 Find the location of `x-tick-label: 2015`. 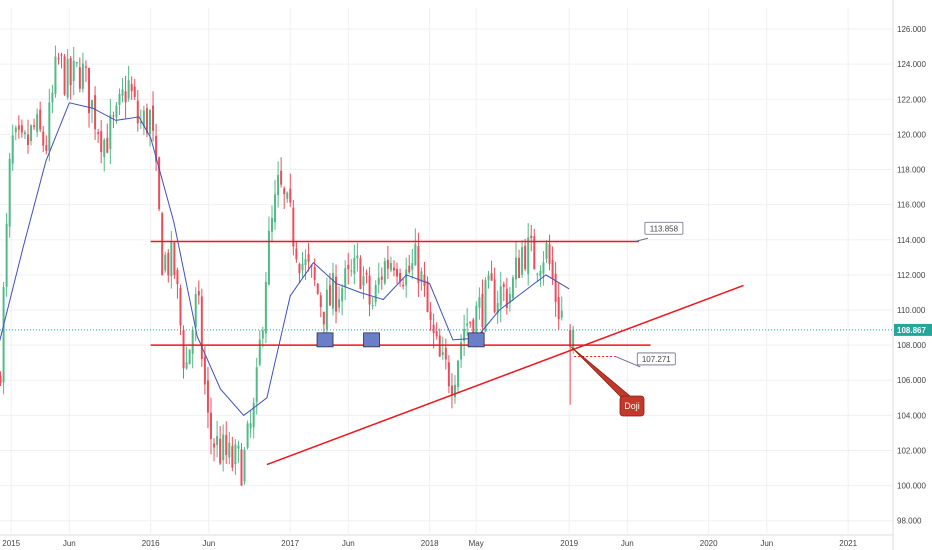

x-tick-label: 2015 is located at coordinates (11, 543).